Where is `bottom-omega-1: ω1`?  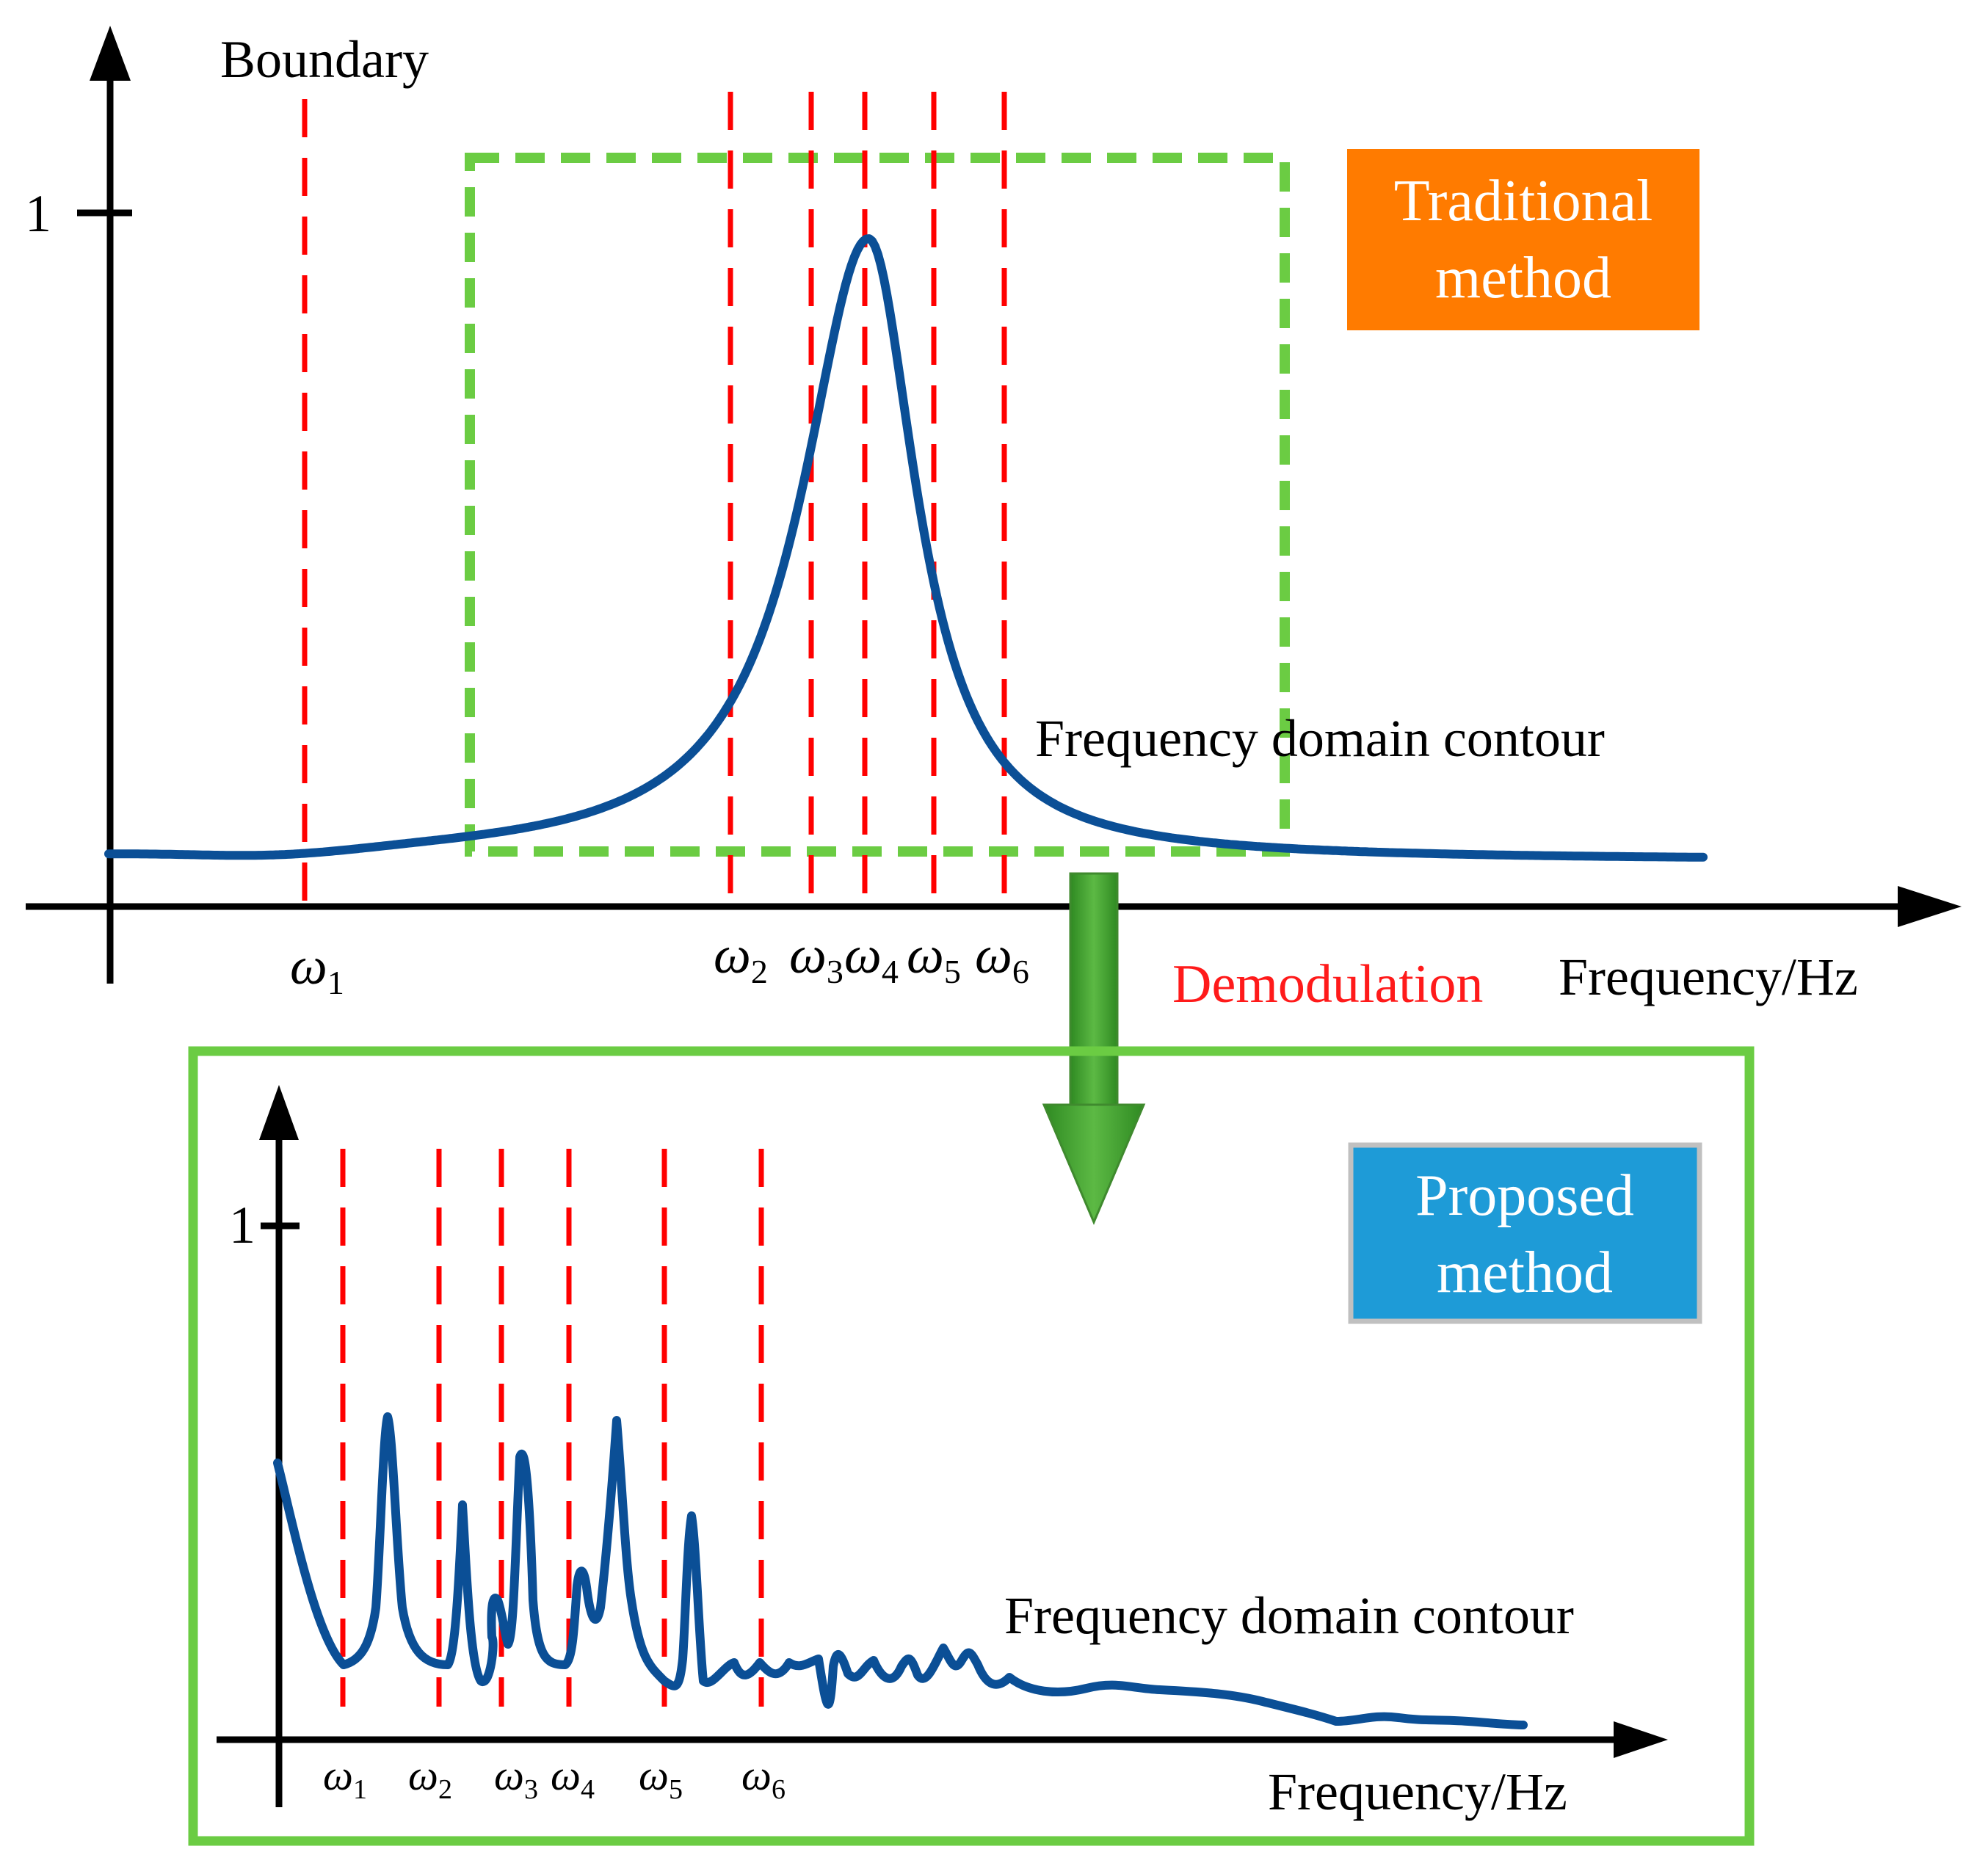
bottom-omega-1: ω1 is located at coordinates (345, 1778).